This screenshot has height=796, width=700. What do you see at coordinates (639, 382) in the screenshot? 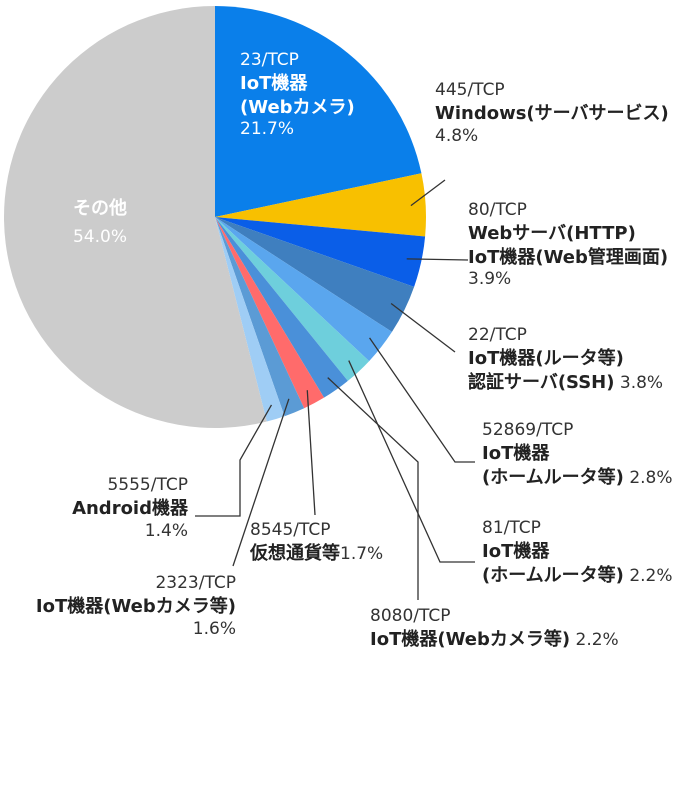
I see `percent-label: 3.8%` at bounding box center [639, 382].